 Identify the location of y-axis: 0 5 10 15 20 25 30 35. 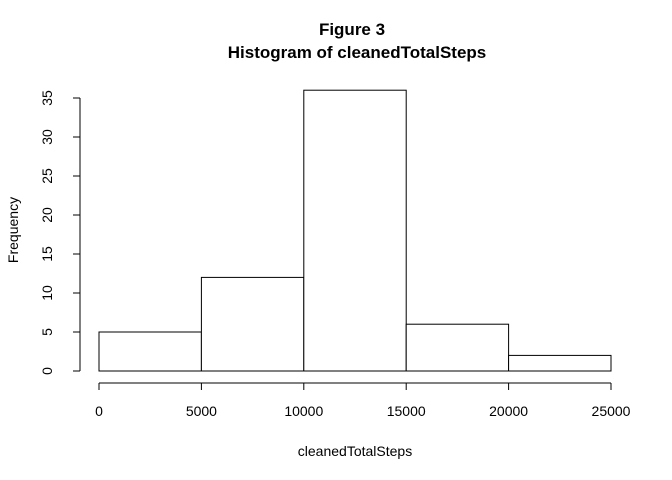
(60, 232).